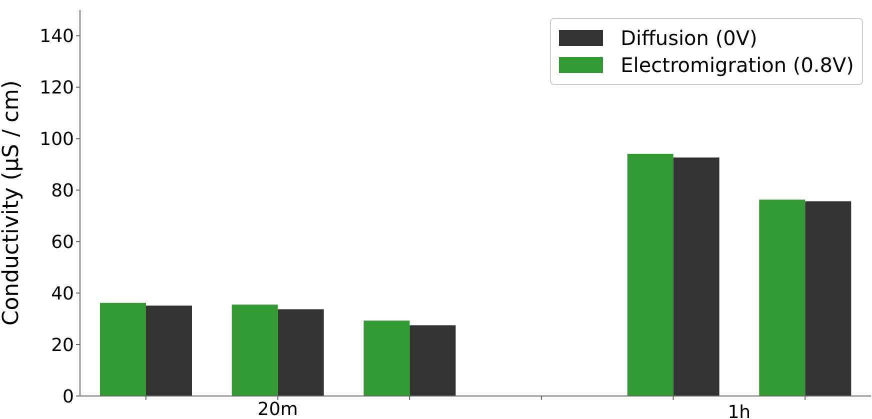 Image resolution: width=872 pixels, height=419 pixels. Describe the element at coordinates (689, 38) in the screenshot. I see `legend-label: Diffusion (0V)` at that location.